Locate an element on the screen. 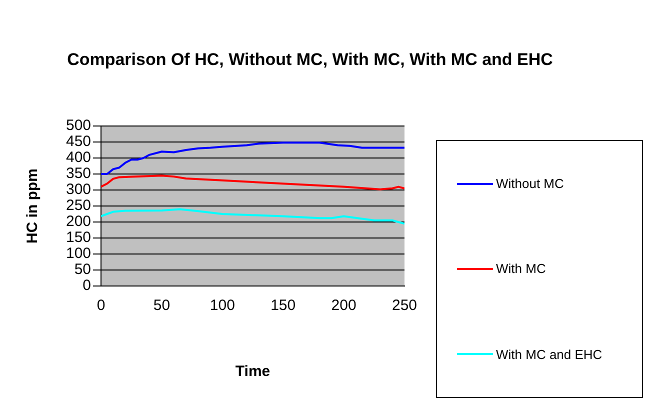 This screenshot has height=419, width=645. y-tick-label: 150 is located at coordinates (79, 237).